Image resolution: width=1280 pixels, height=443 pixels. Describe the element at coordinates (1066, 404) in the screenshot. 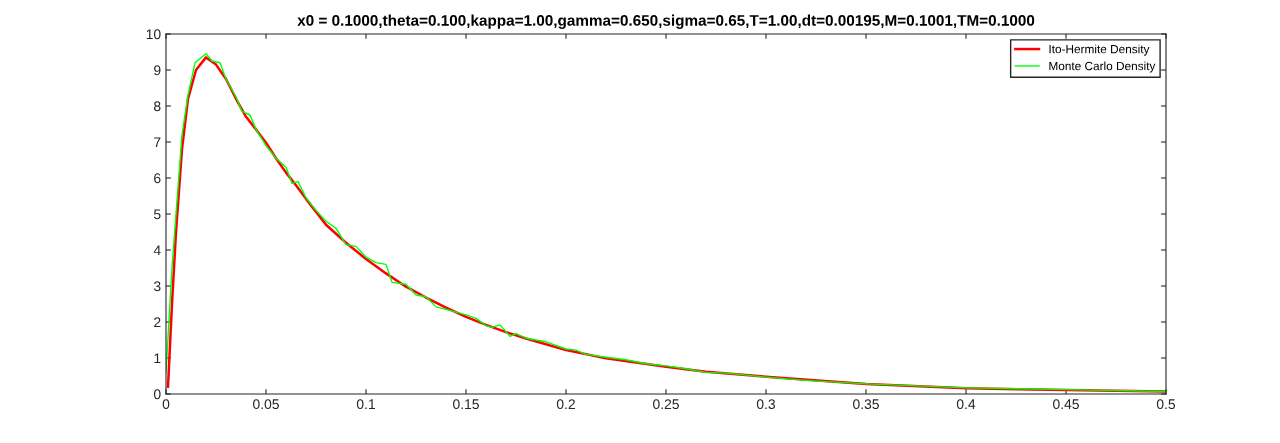

I see `x-tick-label: 0.45` at that location.